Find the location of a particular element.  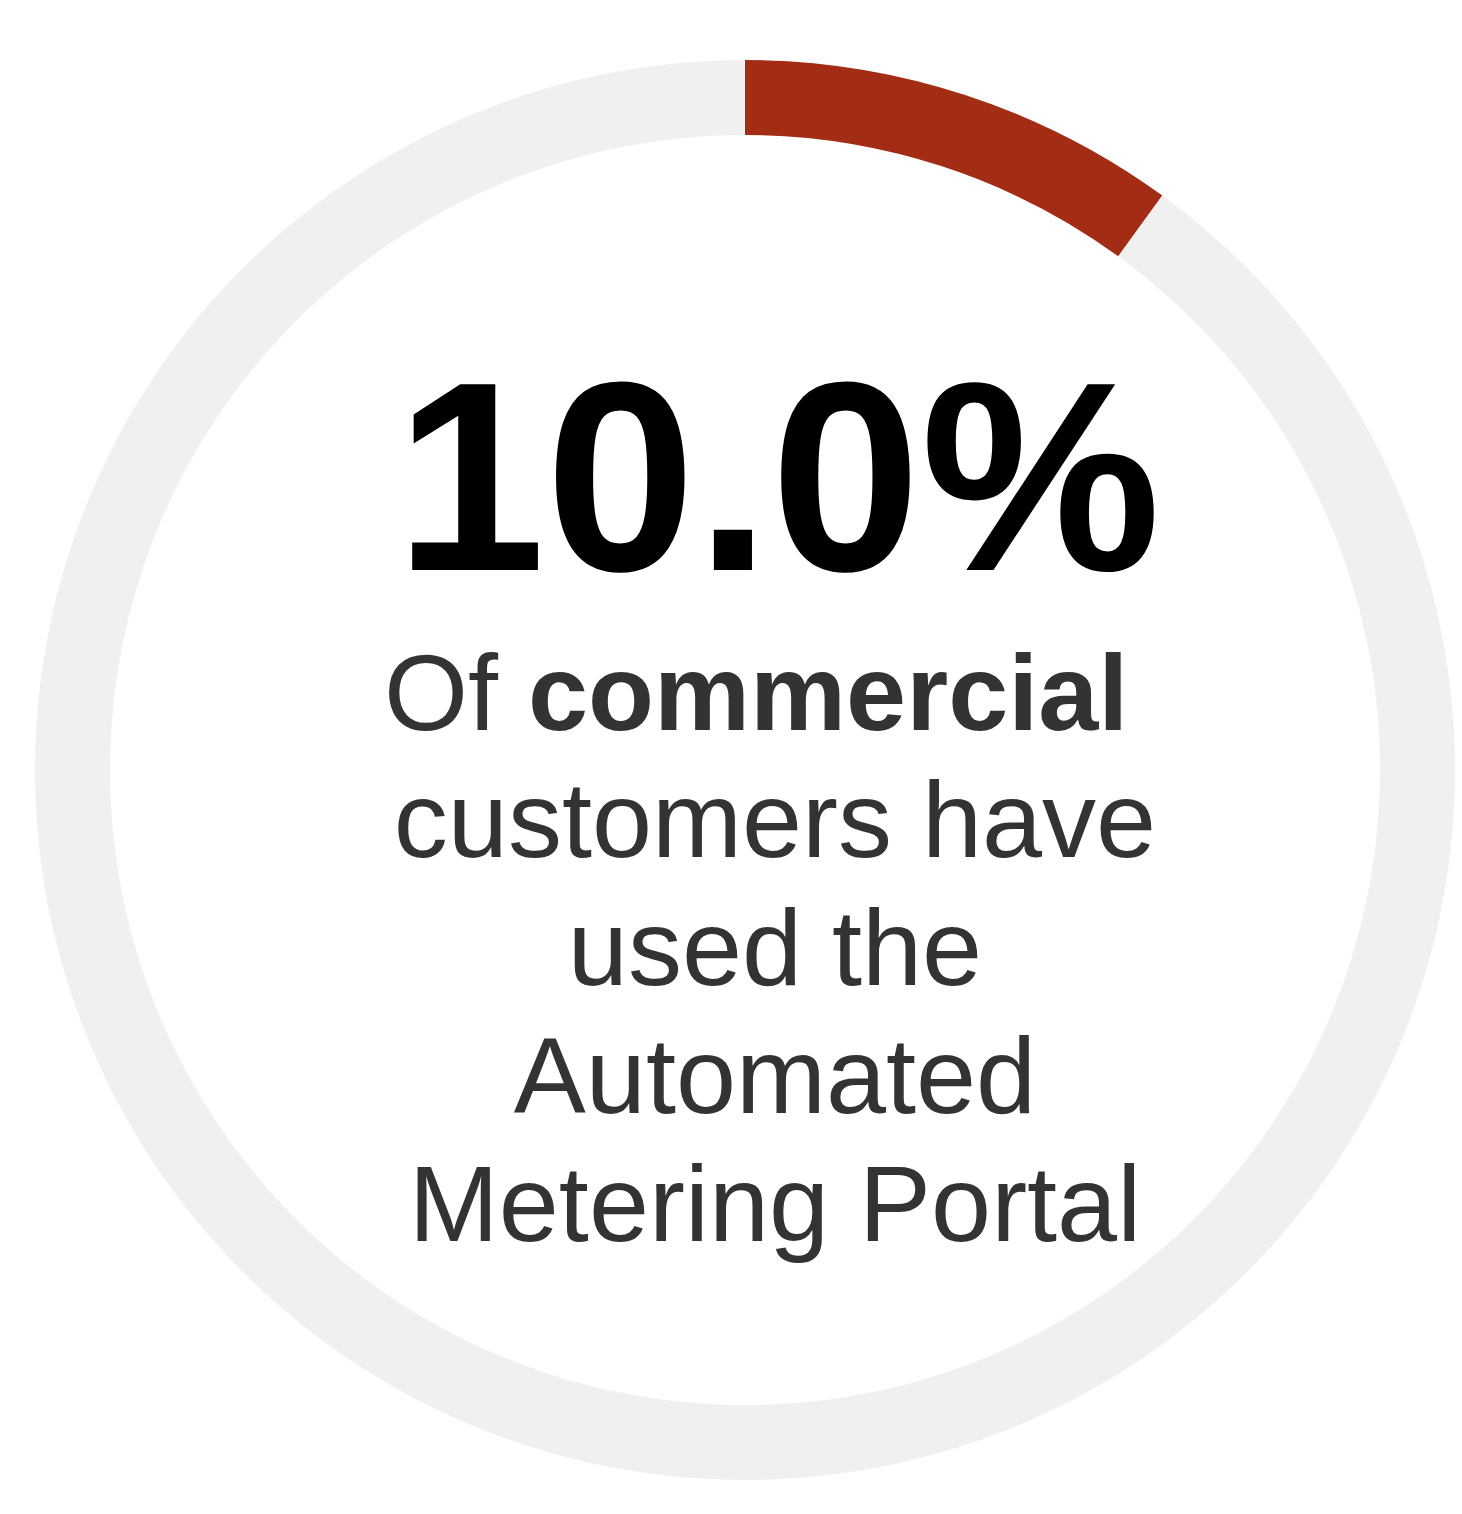

text: Metering Portal is located at coordinates (775, 1203).